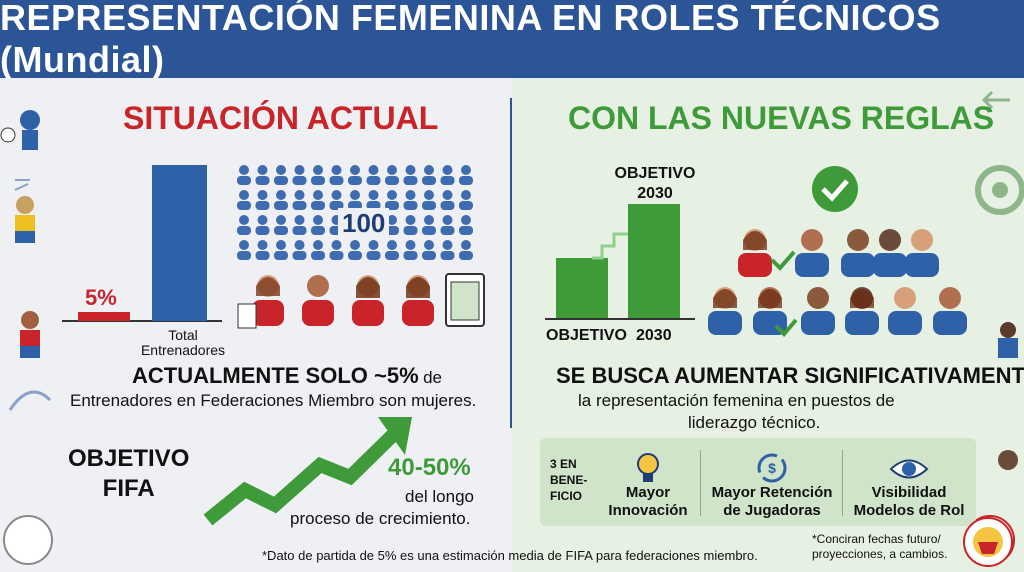 The image size is (1024, 572). I want to click on bar-total-label: Total Entrenadores, so click(183, 342).